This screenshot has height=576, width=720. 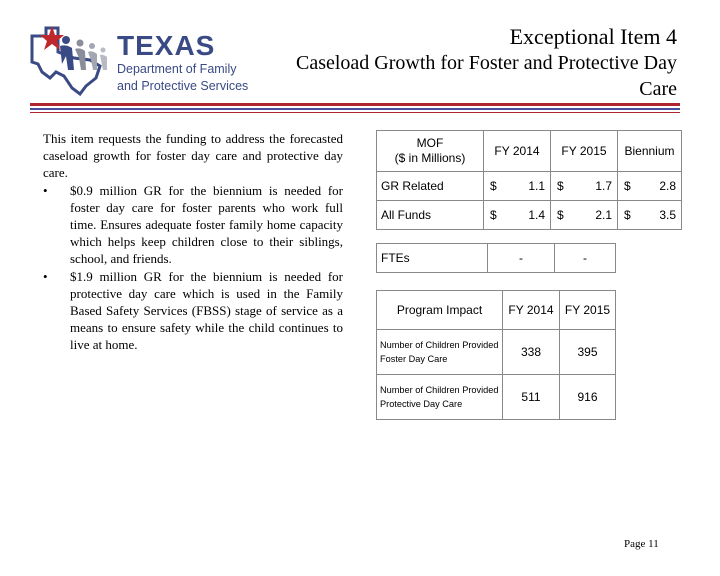 What do you see at coordinates (531, 352) in the screenshot?
I see `table-cell: 338` at bounding box center [531, 352].